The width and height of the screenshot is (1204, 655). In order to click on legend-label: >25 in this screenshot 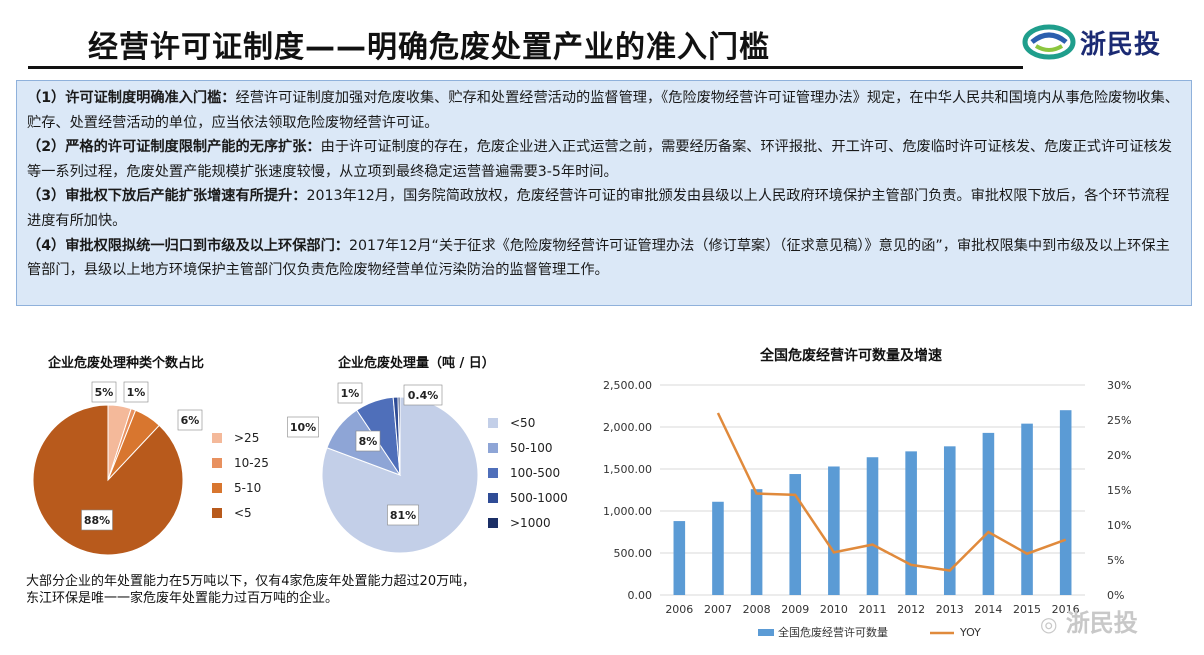, I will do `click(247, 437)`.